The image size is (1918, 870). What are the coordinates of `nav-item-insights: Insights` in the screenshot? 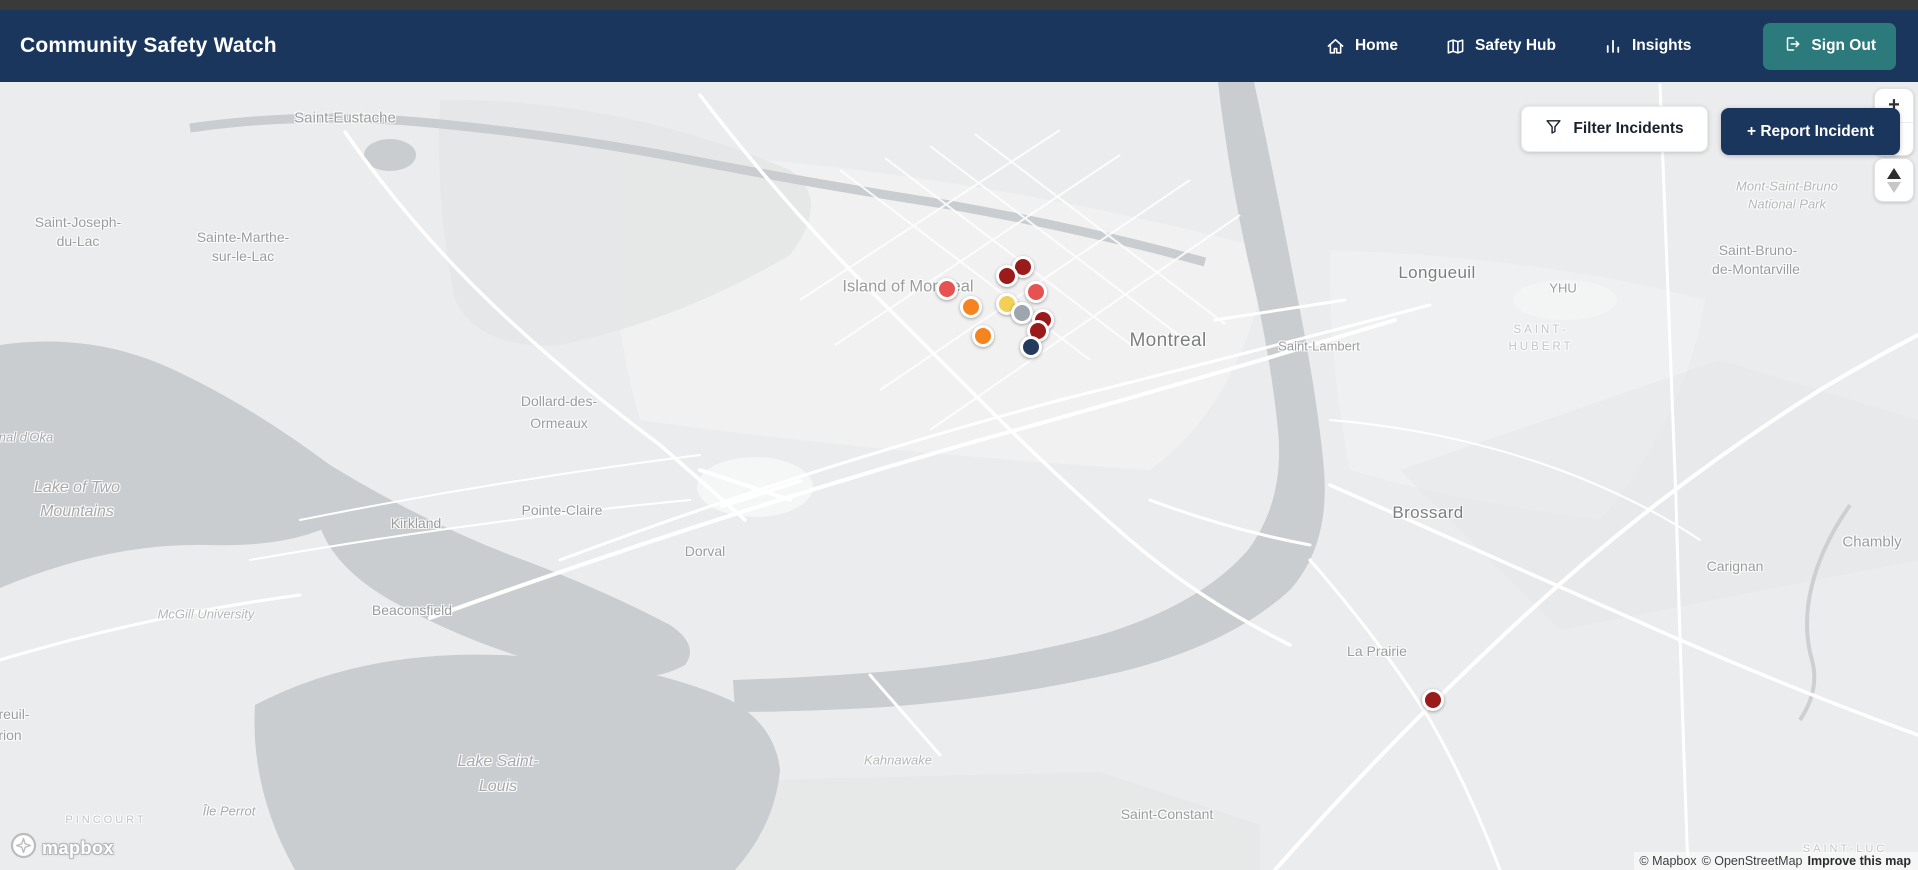 It's located at (1647, 46).